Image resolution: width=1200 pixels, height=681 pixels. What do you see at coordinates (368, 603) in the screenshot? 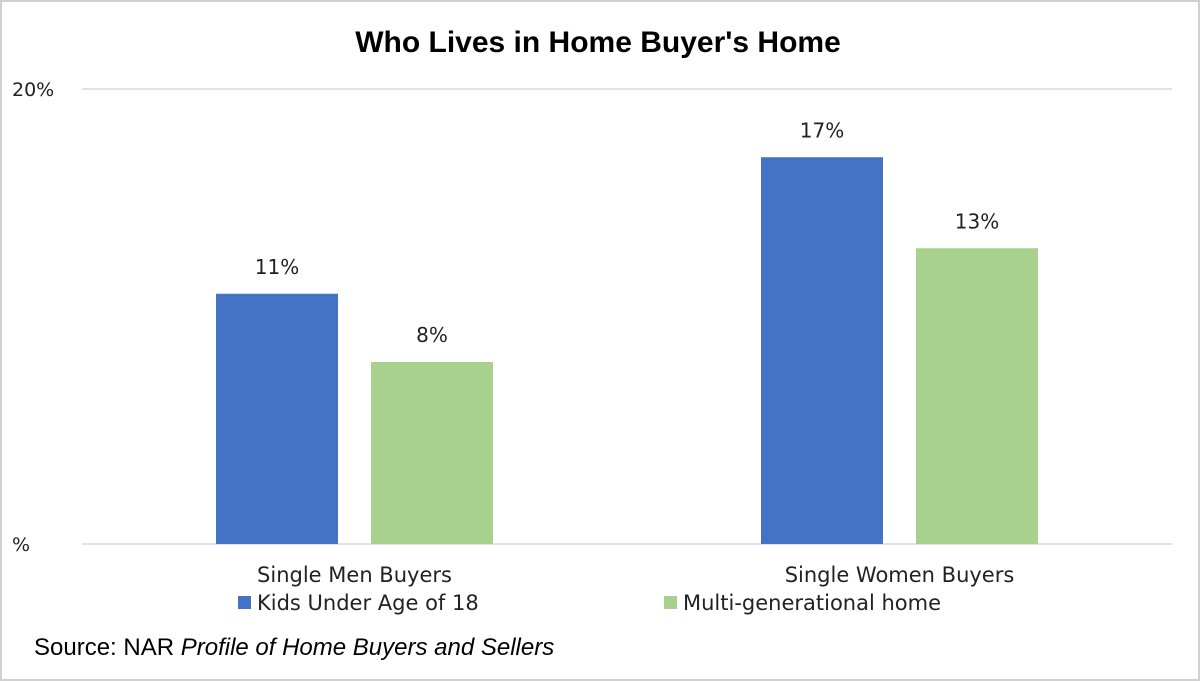
I see `legend-label: Kids Under Age of 18` at bounding box center [368, 603].